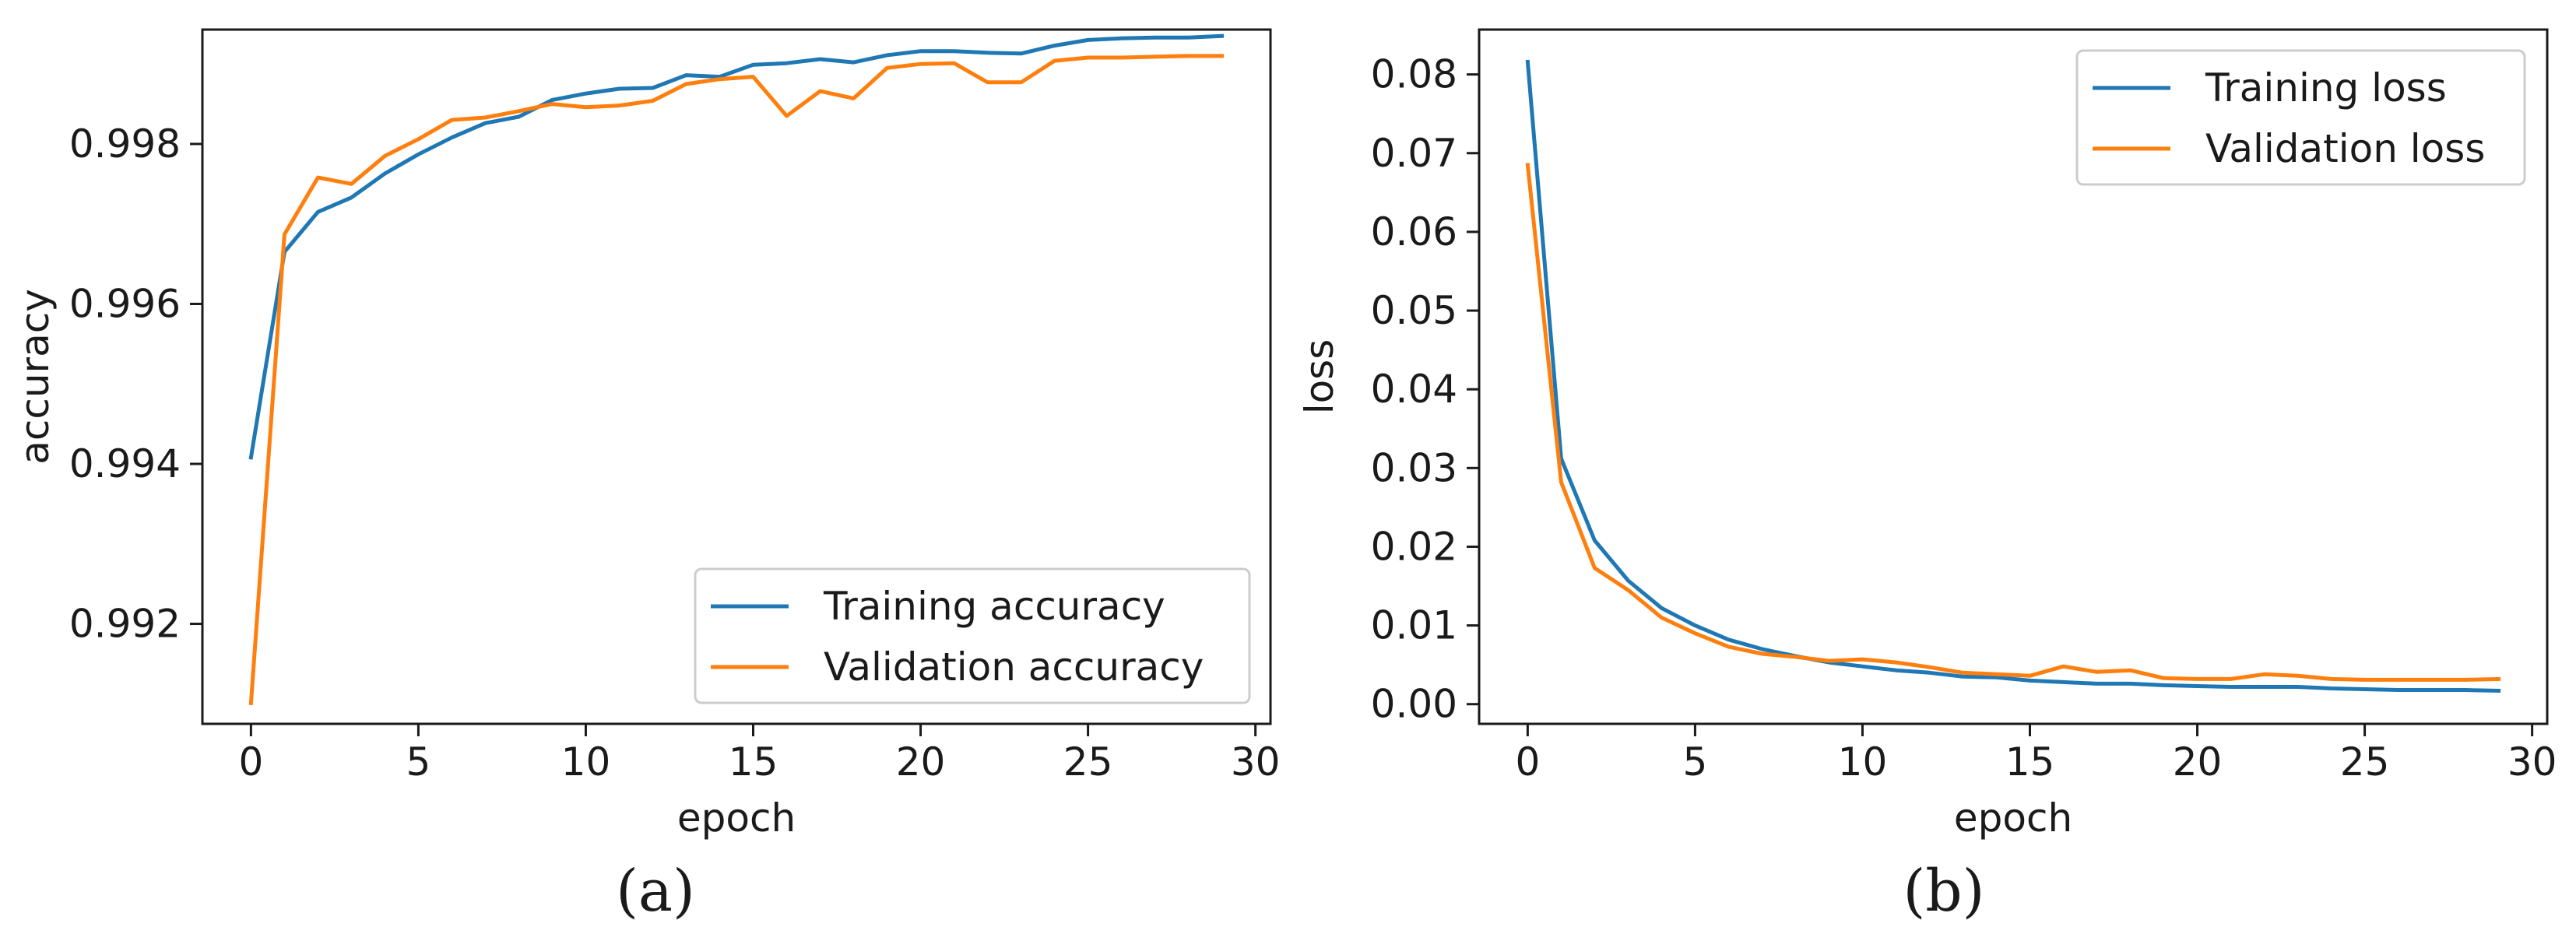 The width and height of the screenshot is (2576, 948). Describe the element at coordinates (656, 891) in the screenshot. I see `figure-caption: (a)` at that location.